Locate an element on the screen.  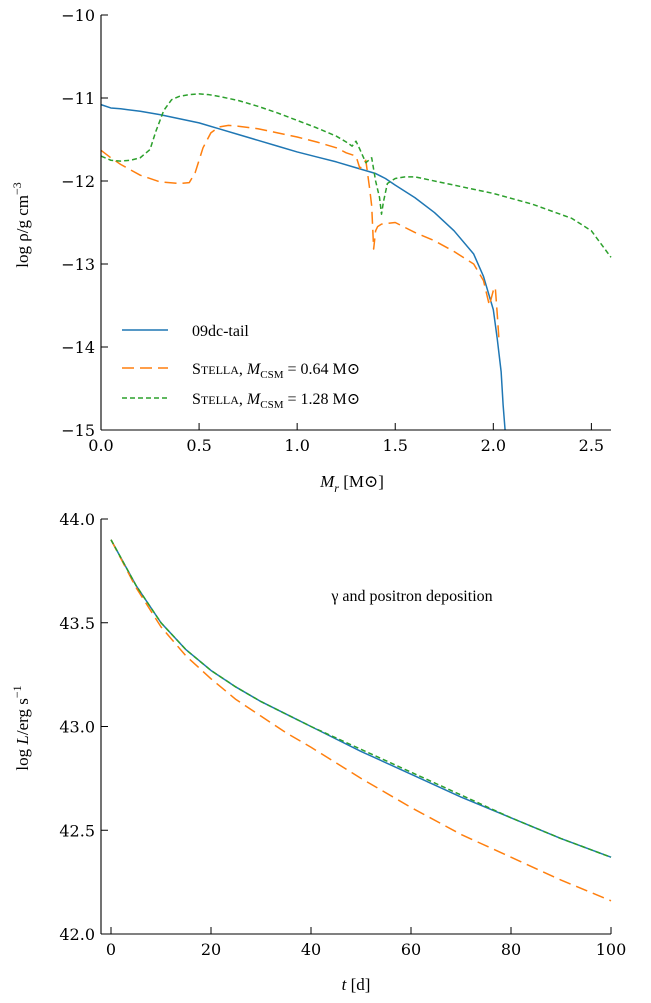
density-x-tick-label: 0.0 is located at coordinates (100, 445).